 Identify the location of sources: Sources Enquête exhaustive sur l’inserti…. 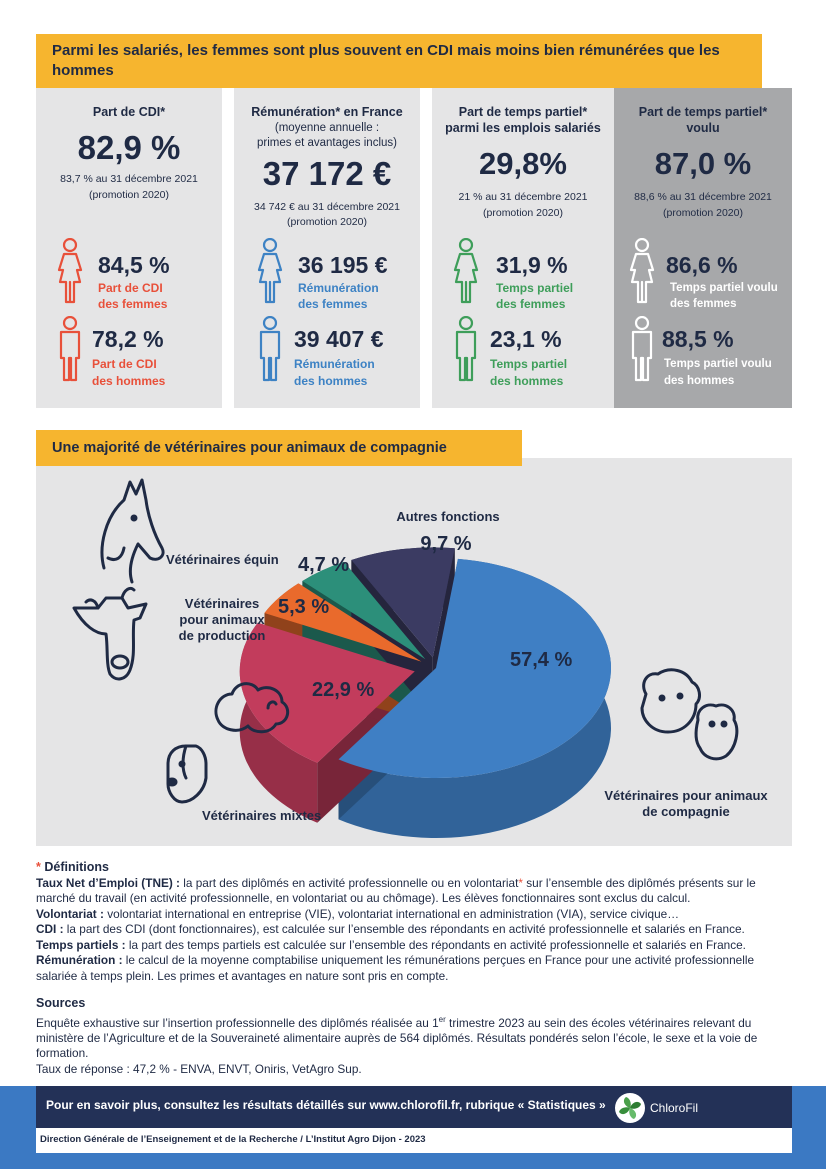
(406, 1036).